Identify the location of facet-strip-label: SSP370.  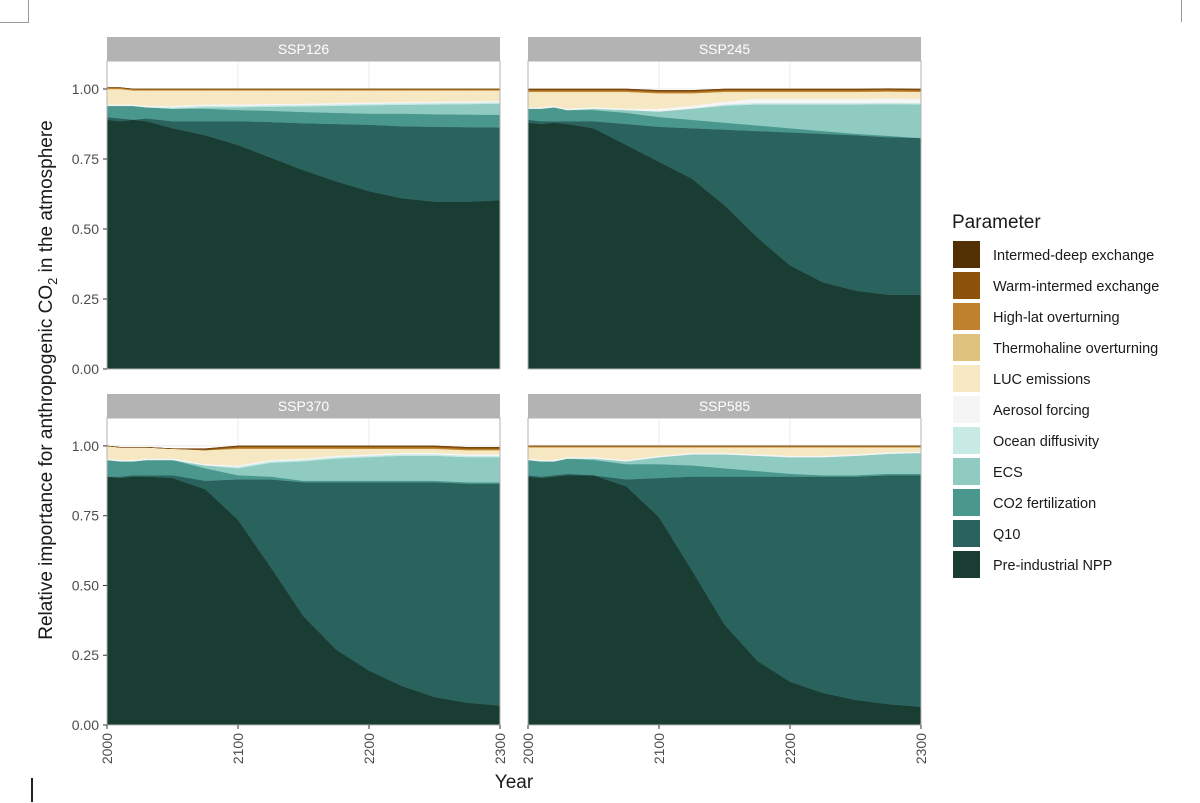
(304, 406).